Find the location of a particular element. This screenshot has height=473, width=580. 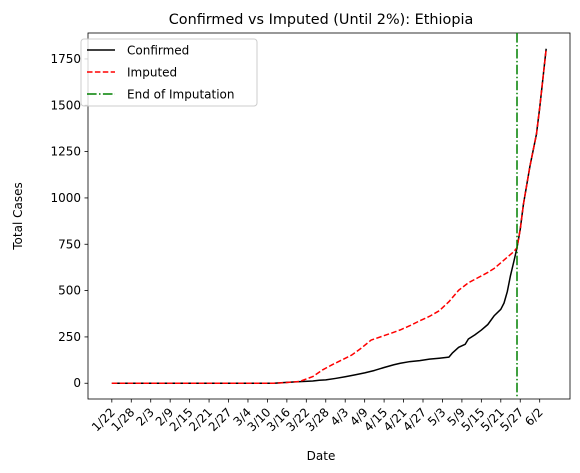

legend: Confirmed Imputed End of Imputation is located at coordinates (169, 72).